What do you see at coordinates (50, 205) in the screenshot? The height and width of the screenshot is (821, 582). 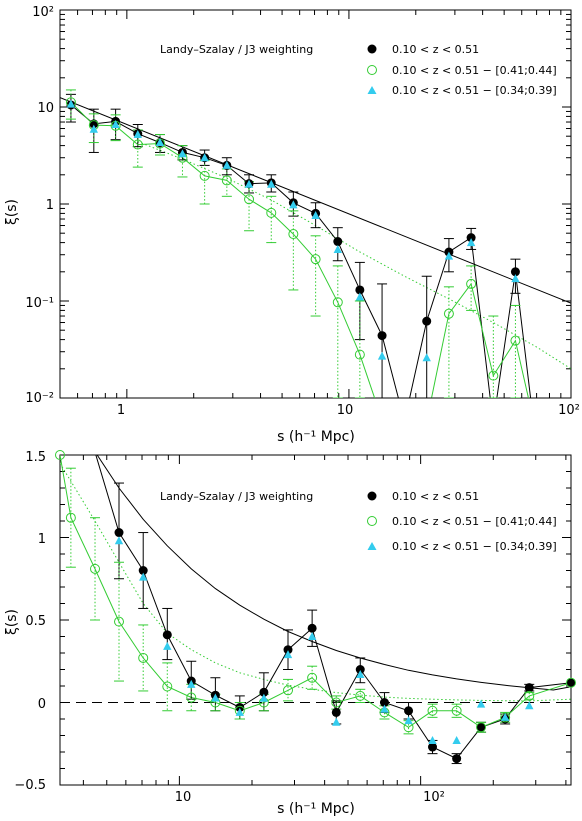 I see `top-y-tick-label: 1` at bounding box center [50, 205].